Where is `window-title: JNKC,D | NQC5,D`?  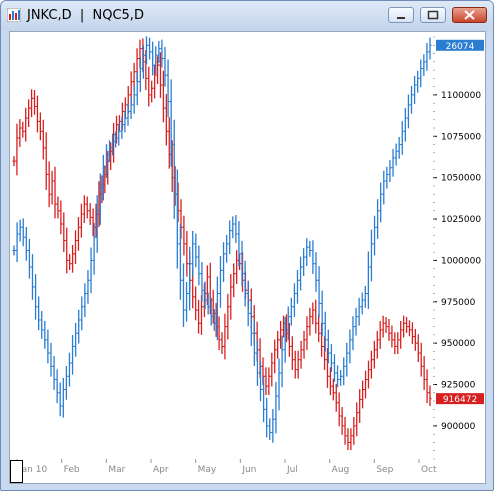 window-title: JNKC,D | NQC5,D is located at coordinates (85, 15).